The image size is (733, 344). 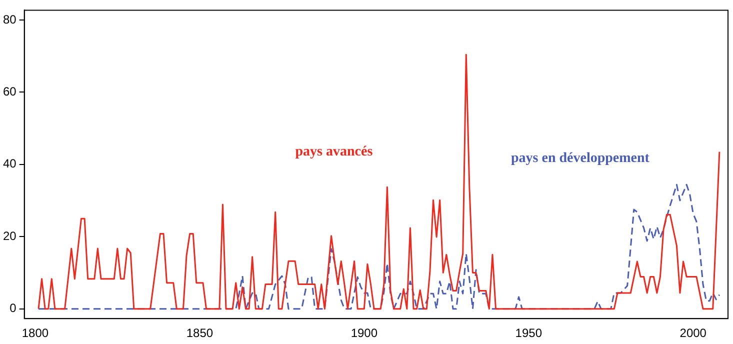 I want to click on x-tick-label: 1900, so click(x=364, y=333).